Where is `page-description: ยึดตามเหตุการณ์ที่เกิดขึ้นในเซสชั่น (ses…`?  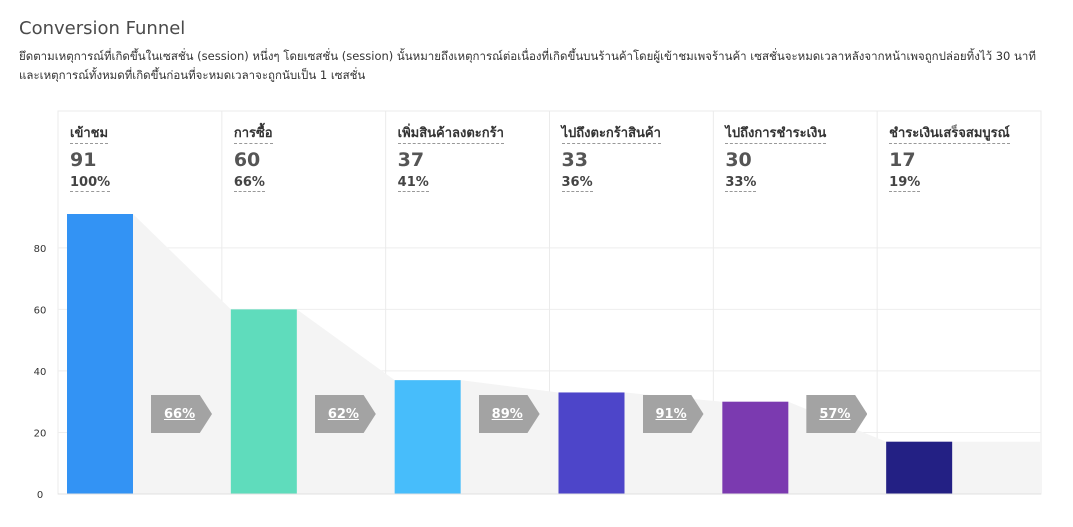 page-description: ยึดตามเหตุการณ์ที่เกิดขึ้นในเซสชั่น (ses… is located at coordinates (527, 65).